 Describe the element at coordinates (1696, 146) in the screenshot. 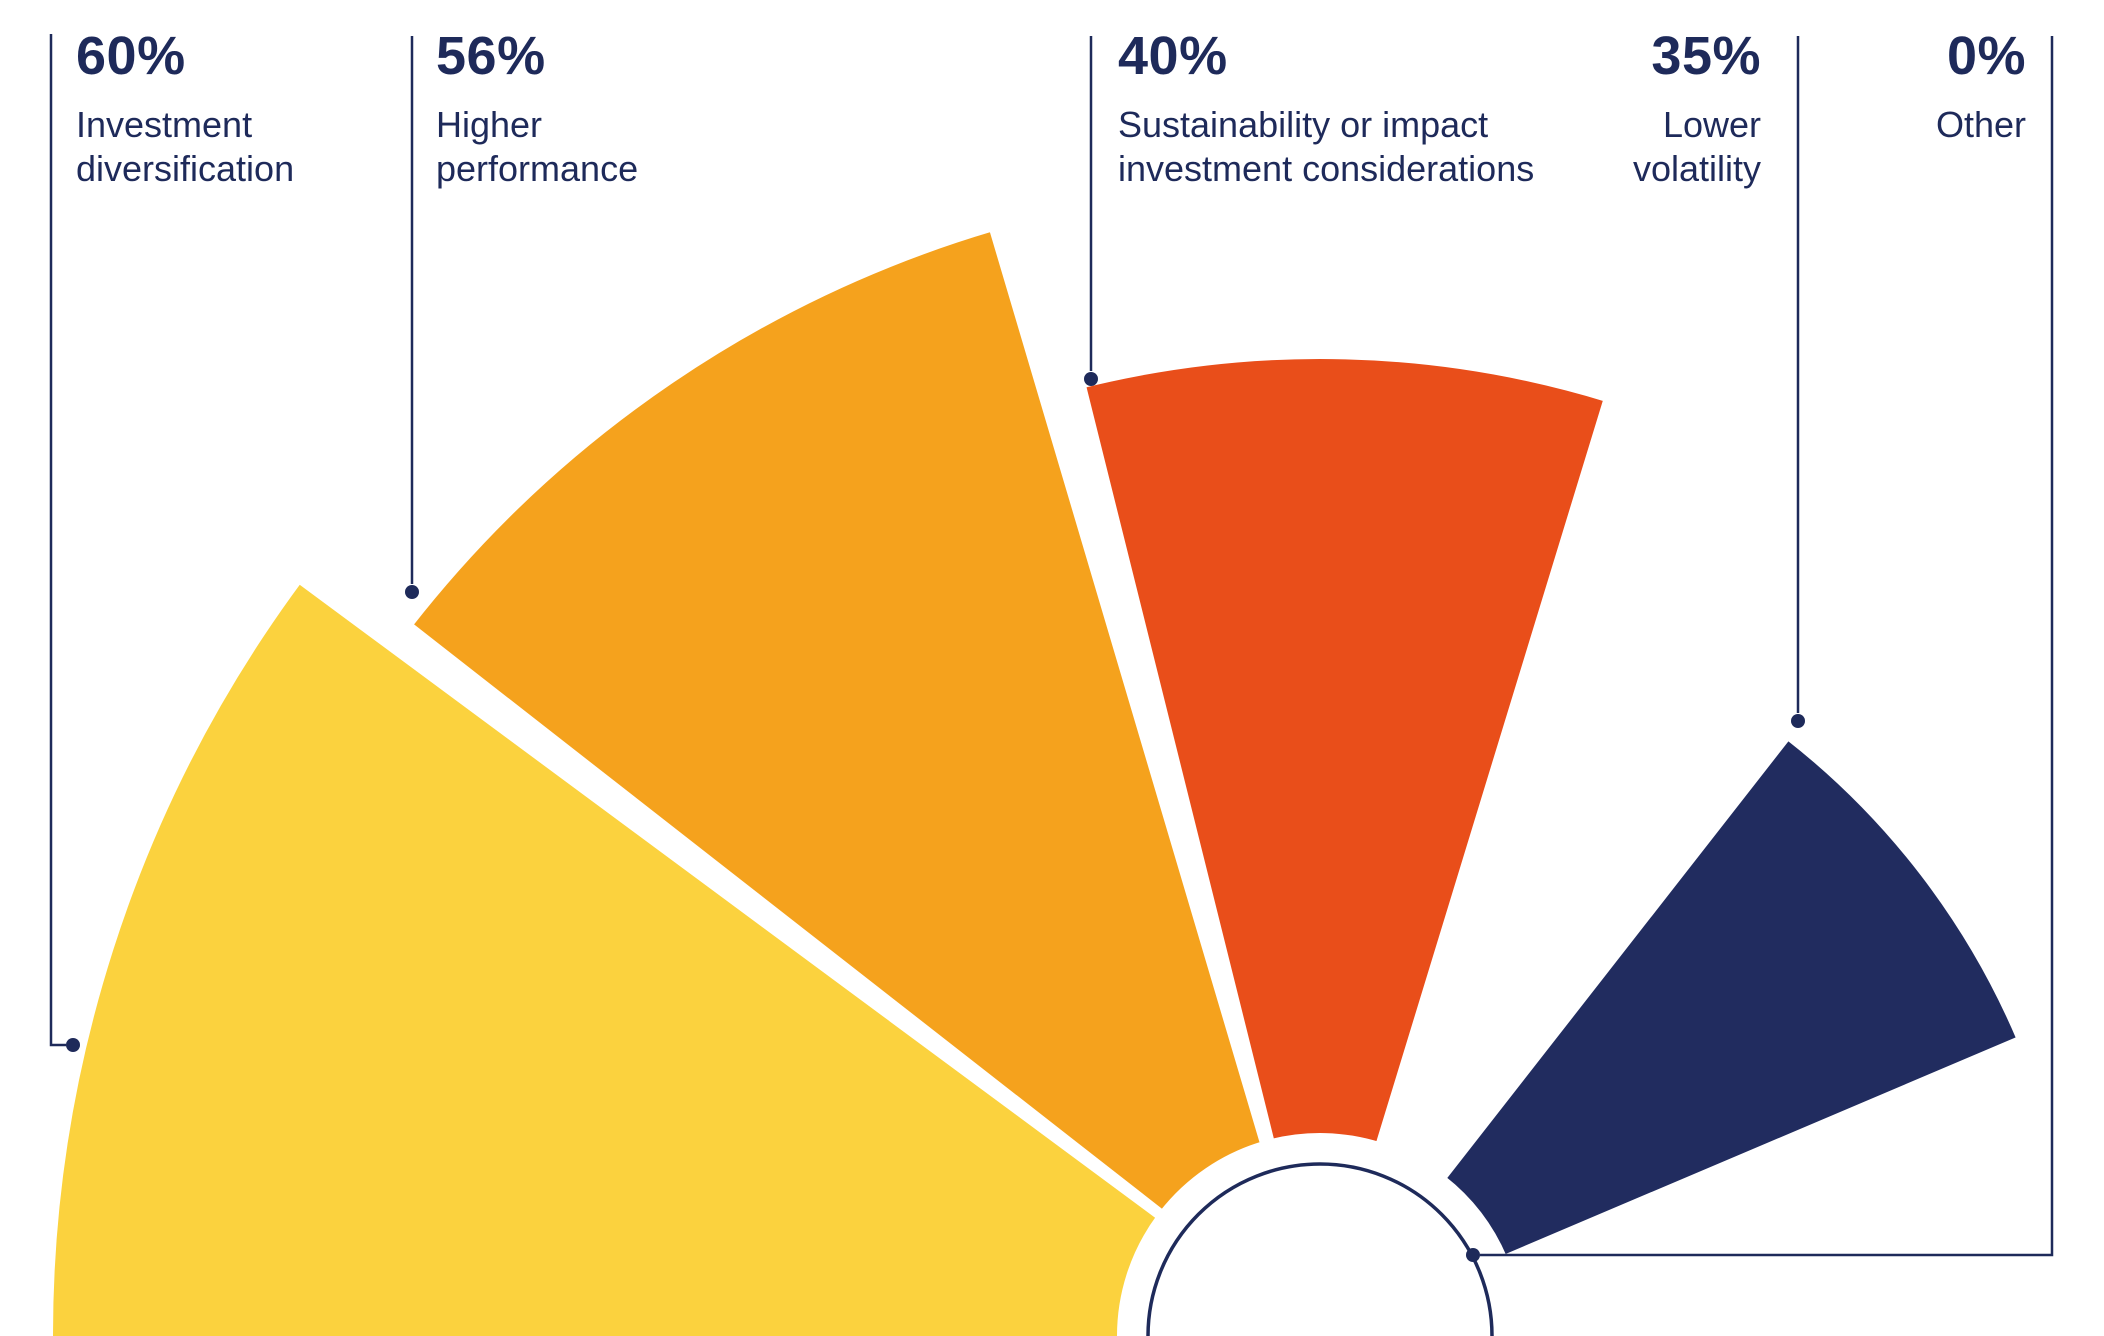

I see `label-lower-volatility: Lower volatility` at that location.